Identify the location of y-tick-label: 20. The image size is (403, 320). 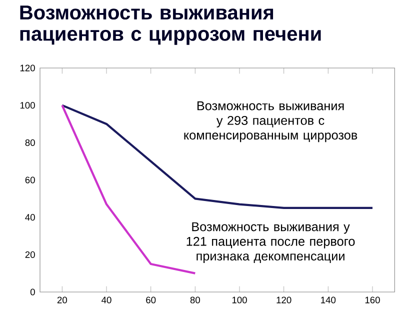
(30, 254).